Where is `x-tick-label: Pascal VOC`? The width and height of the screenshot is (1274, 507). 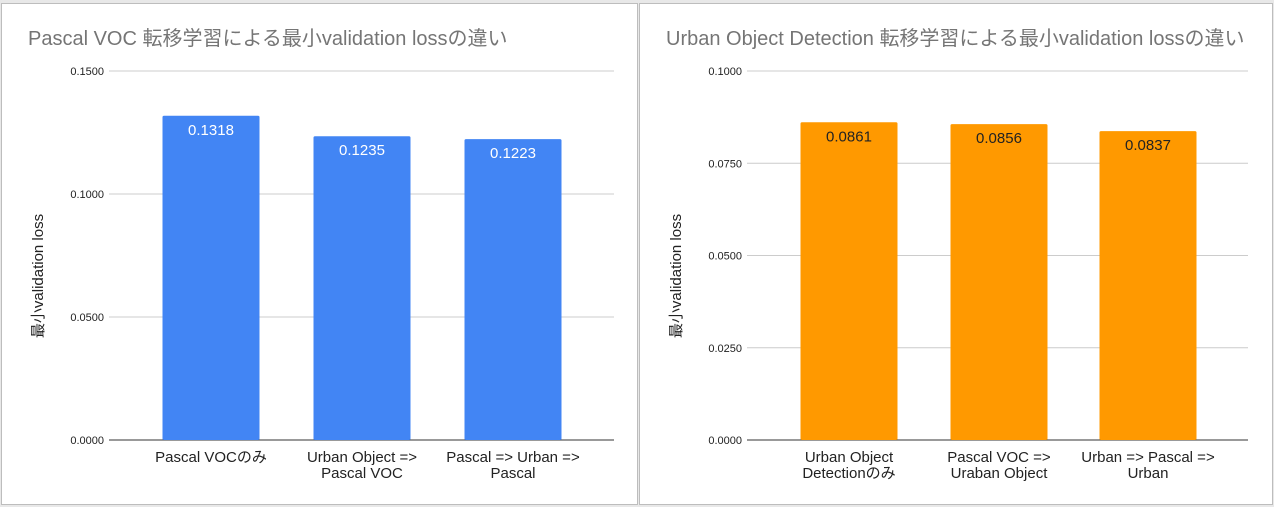
x-tick-label: Pascal VOC is located at coordinates (362, 473).